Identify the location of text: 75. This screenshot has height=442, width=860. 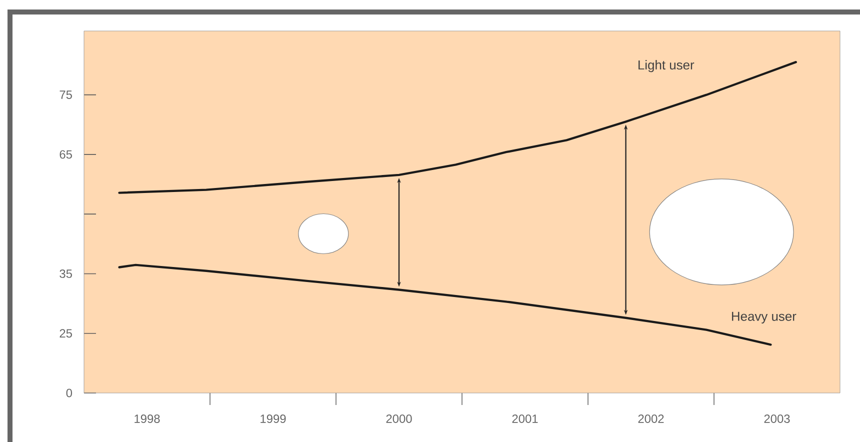
(66, 94).